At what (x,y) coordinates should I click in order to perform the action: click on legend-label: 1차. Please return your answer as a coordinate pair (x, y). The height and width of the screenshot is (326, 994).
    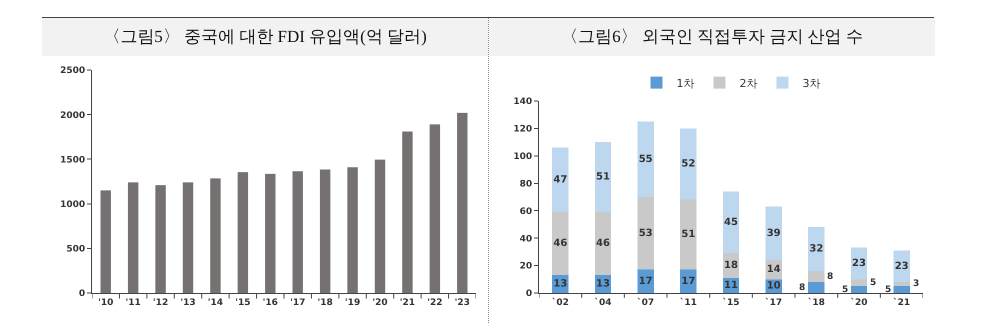
    Looking at the image, I should click on (685, 83).